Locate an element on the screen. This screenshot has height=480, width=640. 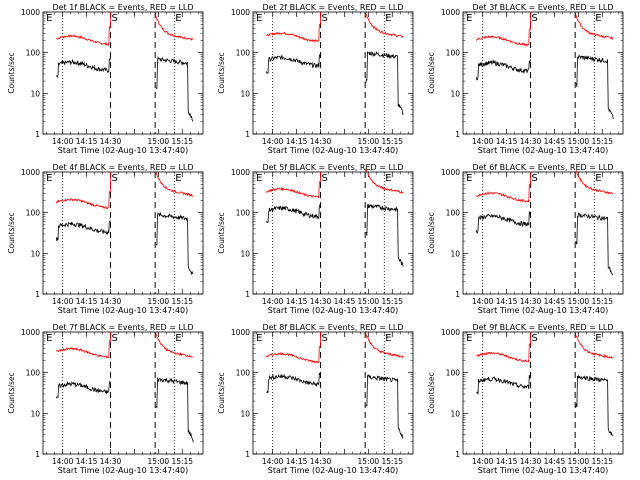
panel-title: Det 8f BLACK = Events, RED = LLD is located at coordinates (332, 327).